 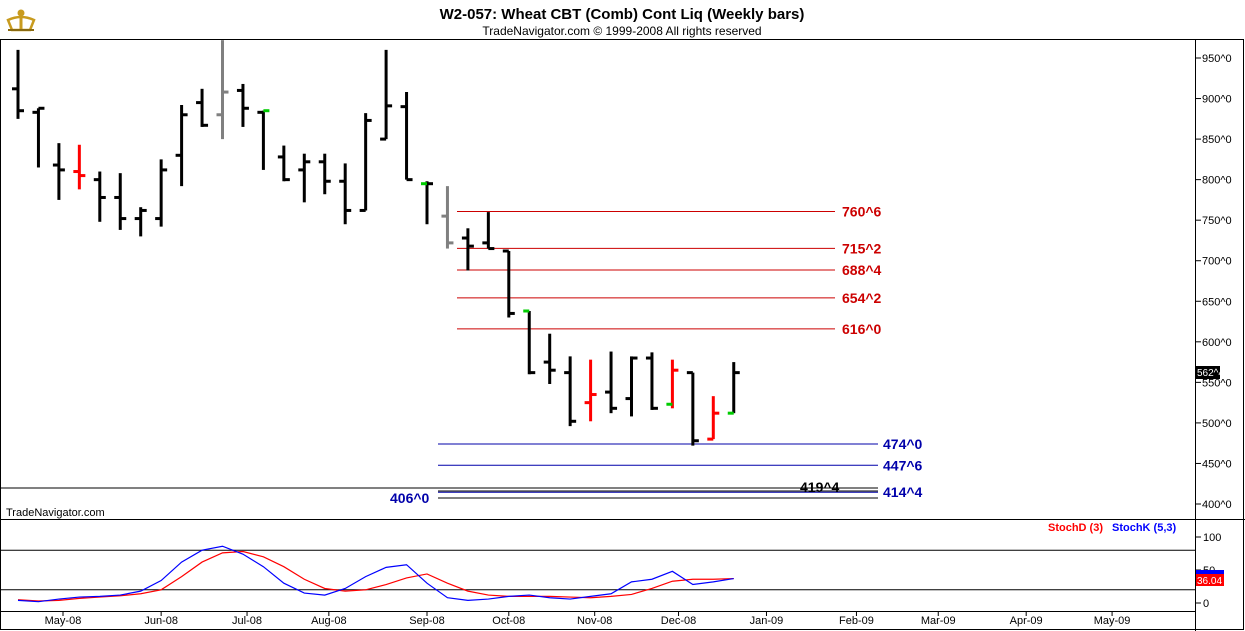 What do you see at coordinates (1217, 262) in the screenshot?
I see `y-tick-label: 700^0` at bounding box center [1217, 262].